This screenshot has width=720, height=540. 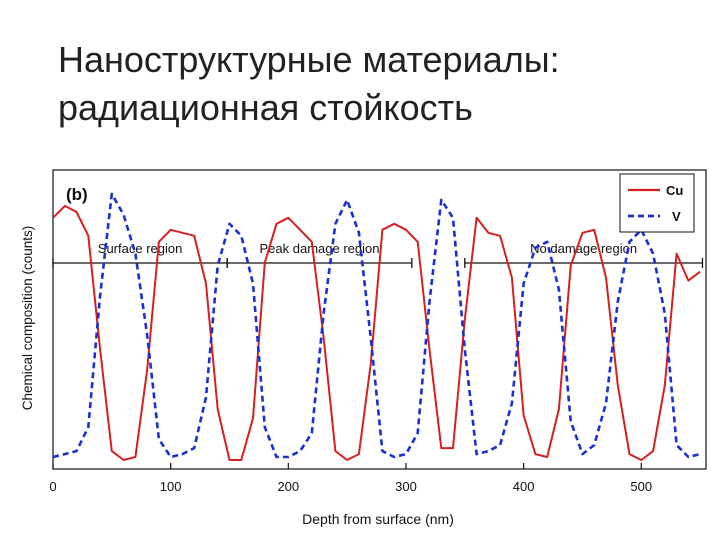 What do you see at coordinates (171, 486) in the screenshot?
I see `x-tick-label-100: 100` at bounding box center [171, 486].